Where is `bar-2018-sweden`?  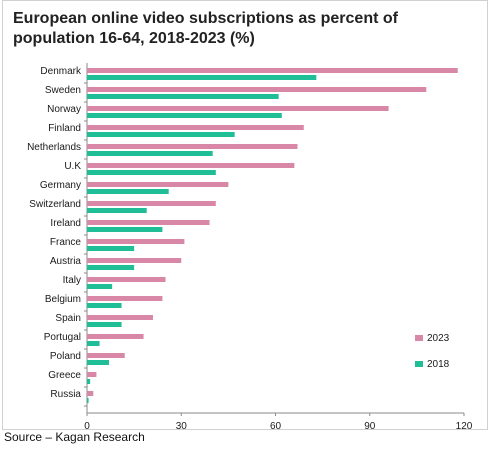 bar-2018-sweden is located at coordinates (183, 96).